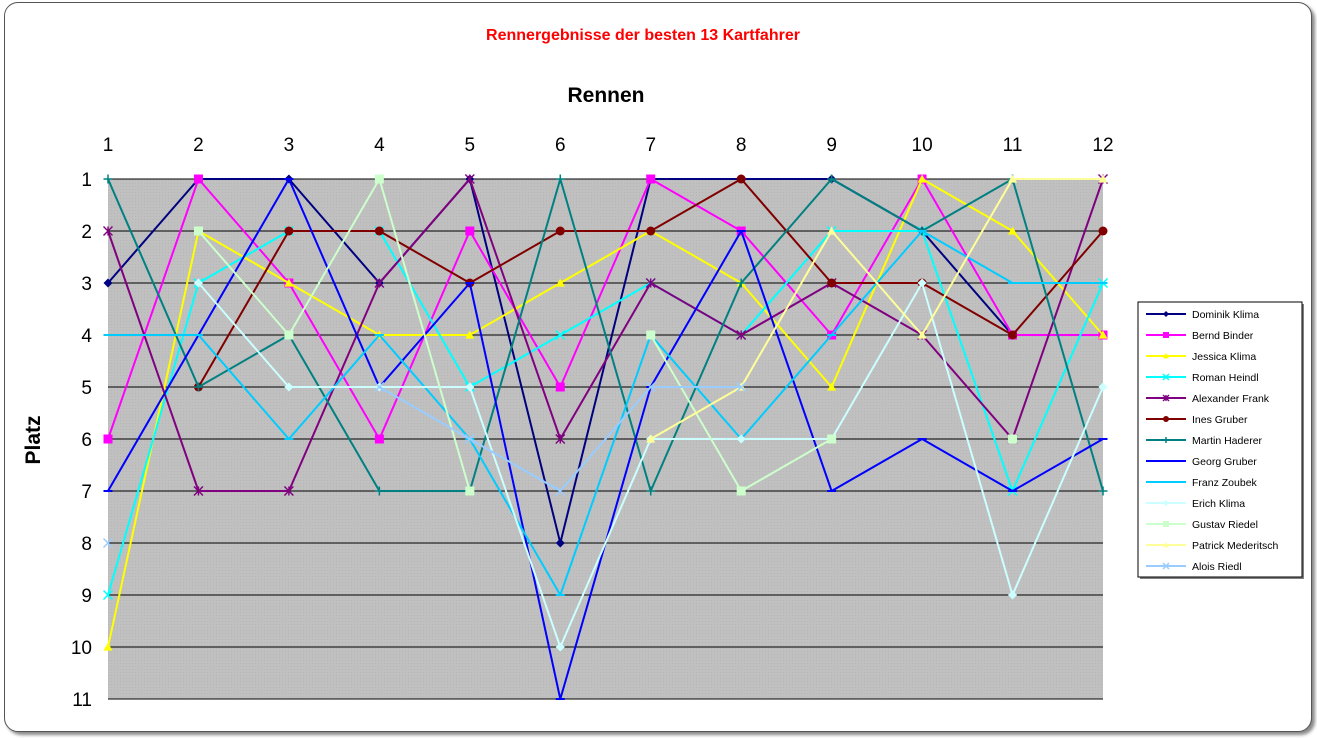 The height and width of the screenshot is (738, 1317). I want to click on legend-label: Martin Haderer, so click(1227, 441).